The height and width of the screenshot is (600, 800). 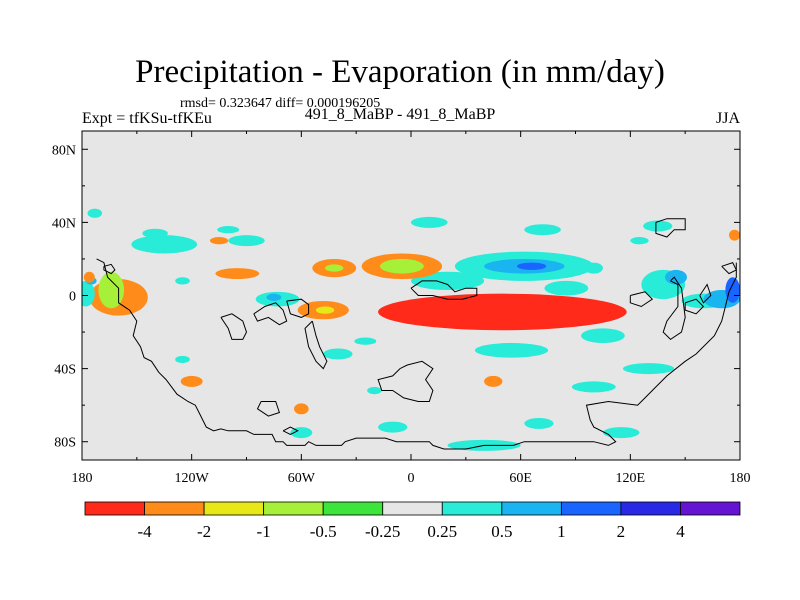 I want to click on y-tick-label-0: 80N, so click(x=64, y=150).